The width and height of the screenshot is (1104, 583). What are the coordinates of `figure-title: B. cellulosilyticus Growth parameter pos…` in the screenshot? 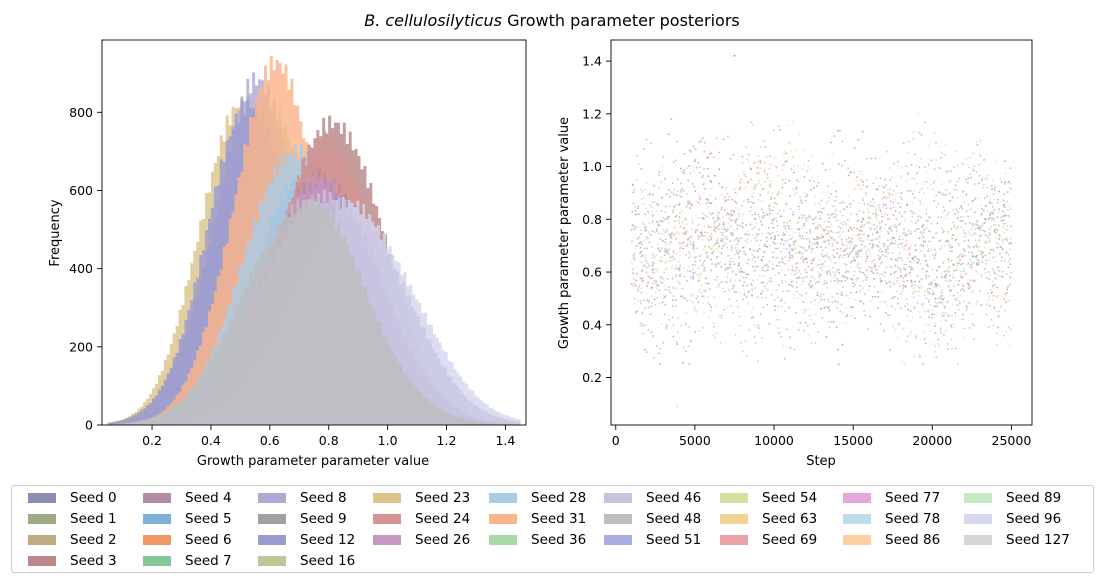 It's located at (552, 20).